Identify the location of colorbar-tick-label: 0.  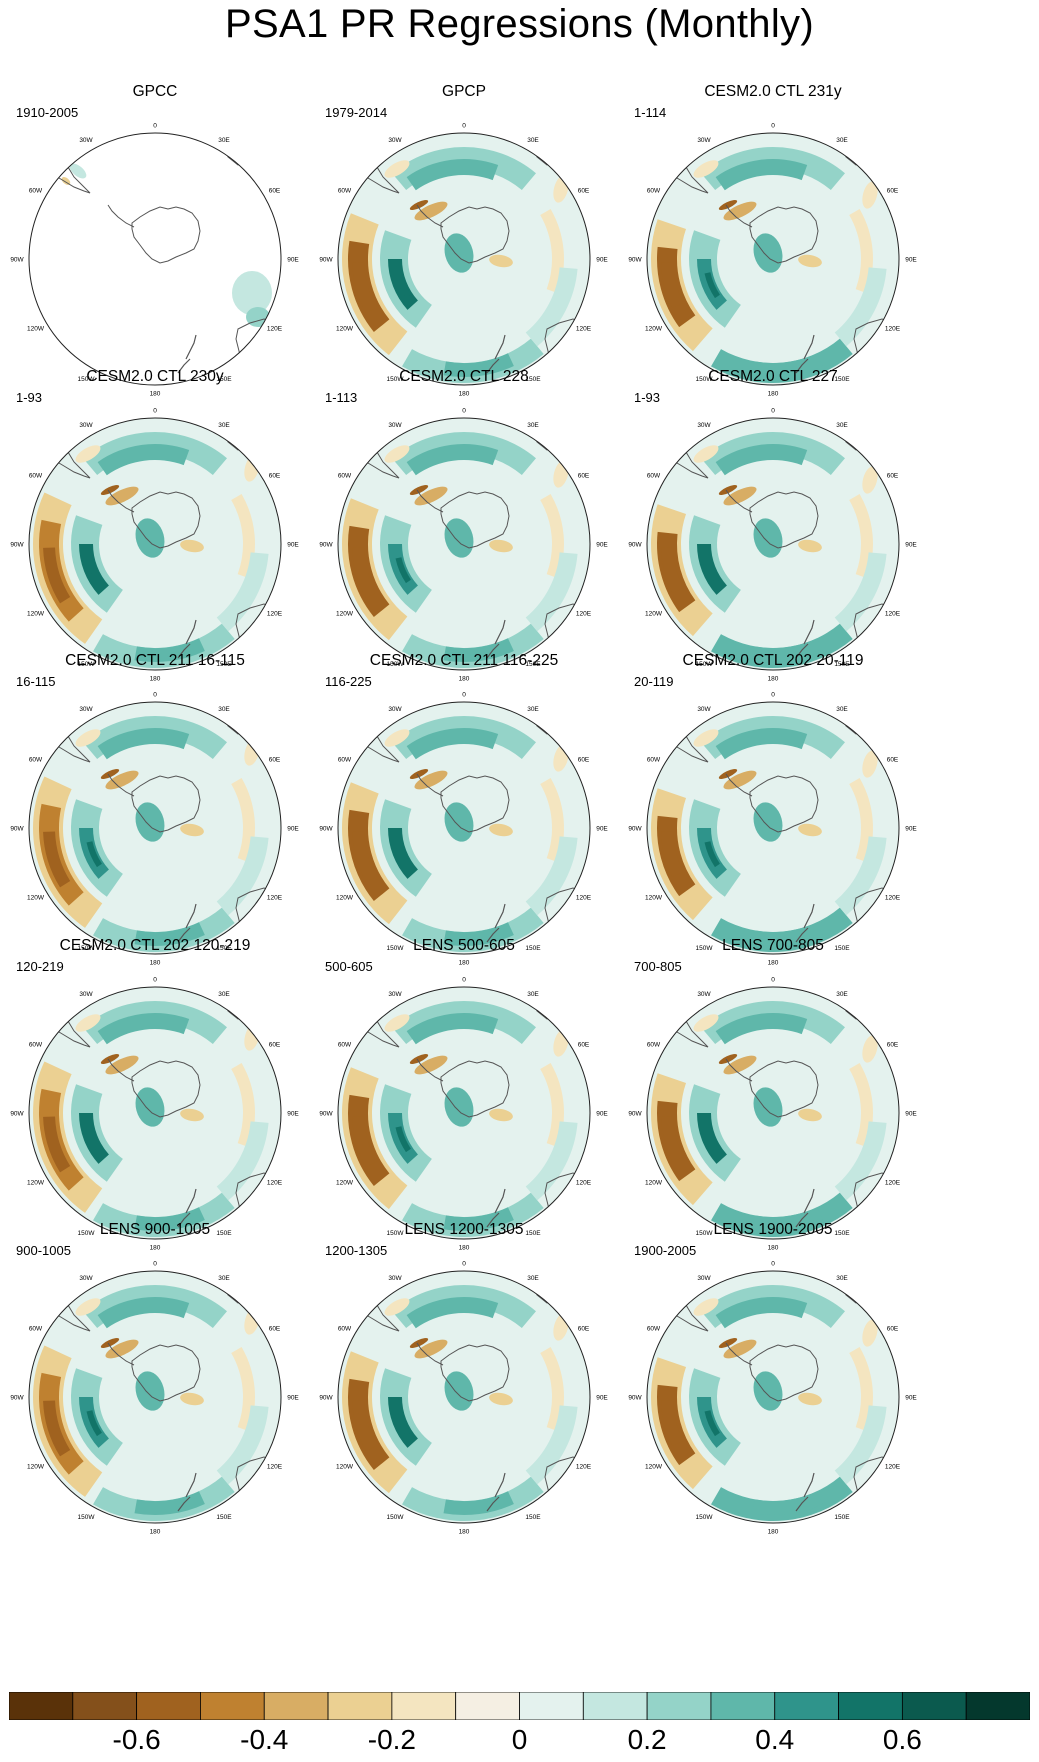
(519, 1739).